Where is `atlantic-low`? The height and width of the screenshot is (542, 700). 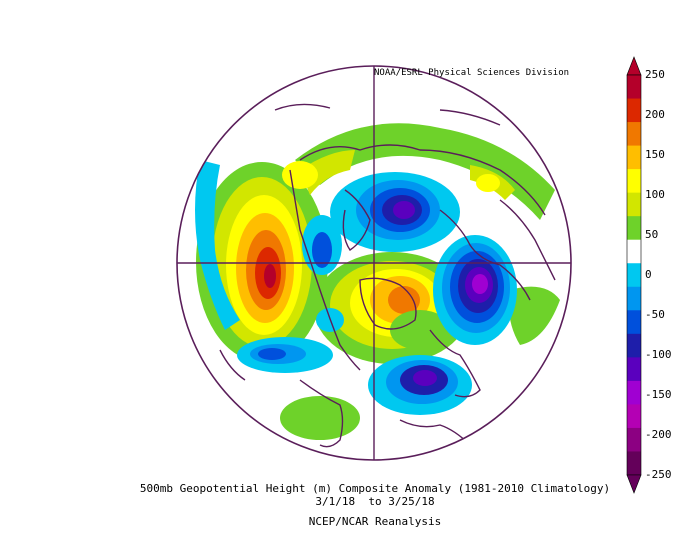
atlantic-low is located at coordinates (420, 385).